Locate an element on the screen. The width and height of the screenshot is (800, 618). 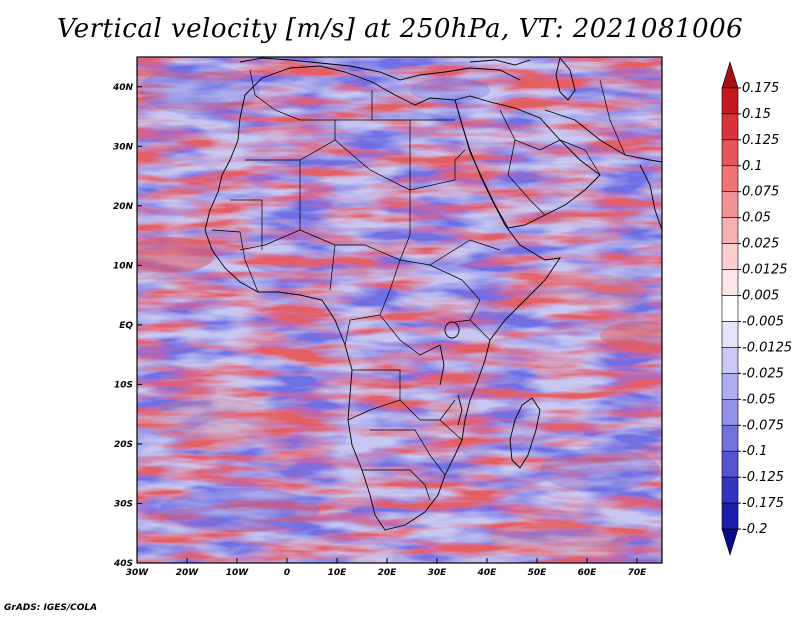
lat-tick-label: 30S is located at coordinates (123, 504).